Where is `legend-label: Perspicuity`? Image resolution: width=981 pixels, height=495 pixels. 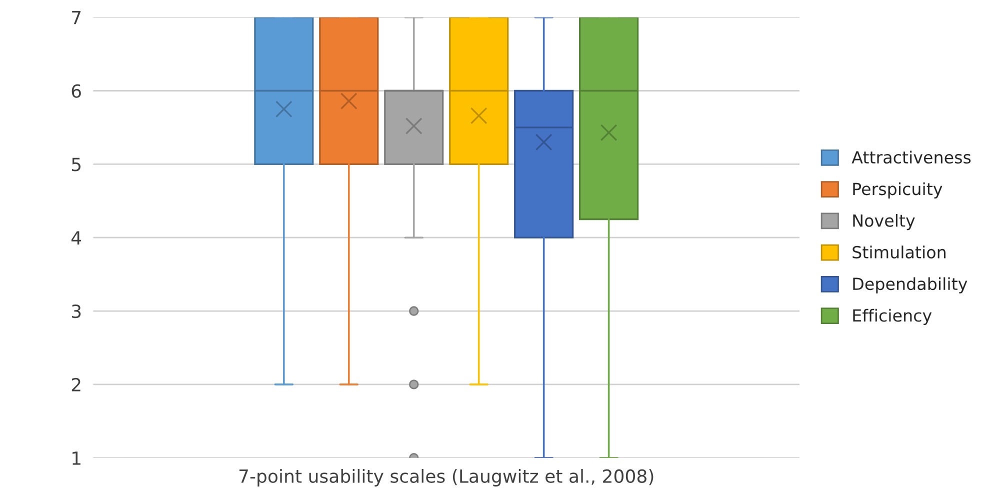
legend-label: Perspicuity is located at coordinates (897, 190).